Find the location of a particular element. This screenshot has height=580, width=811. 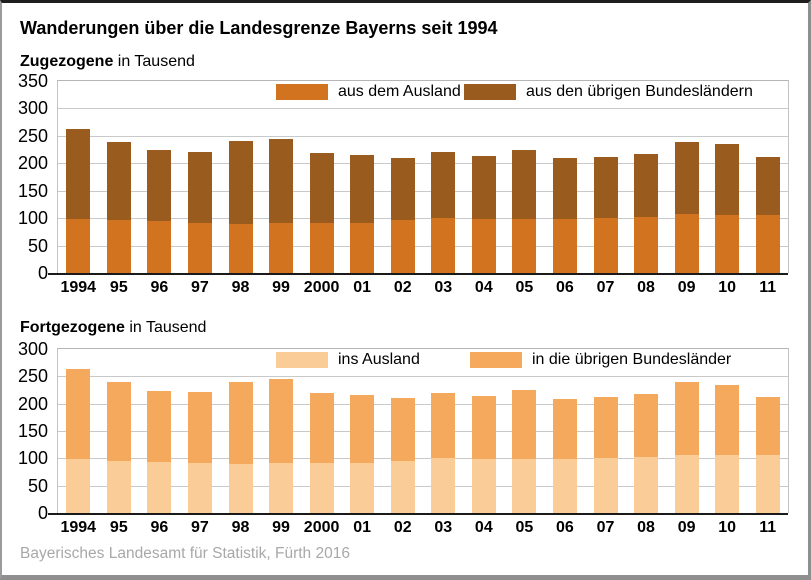

bar-02-lower-segment is located at coordinates (402, 246).